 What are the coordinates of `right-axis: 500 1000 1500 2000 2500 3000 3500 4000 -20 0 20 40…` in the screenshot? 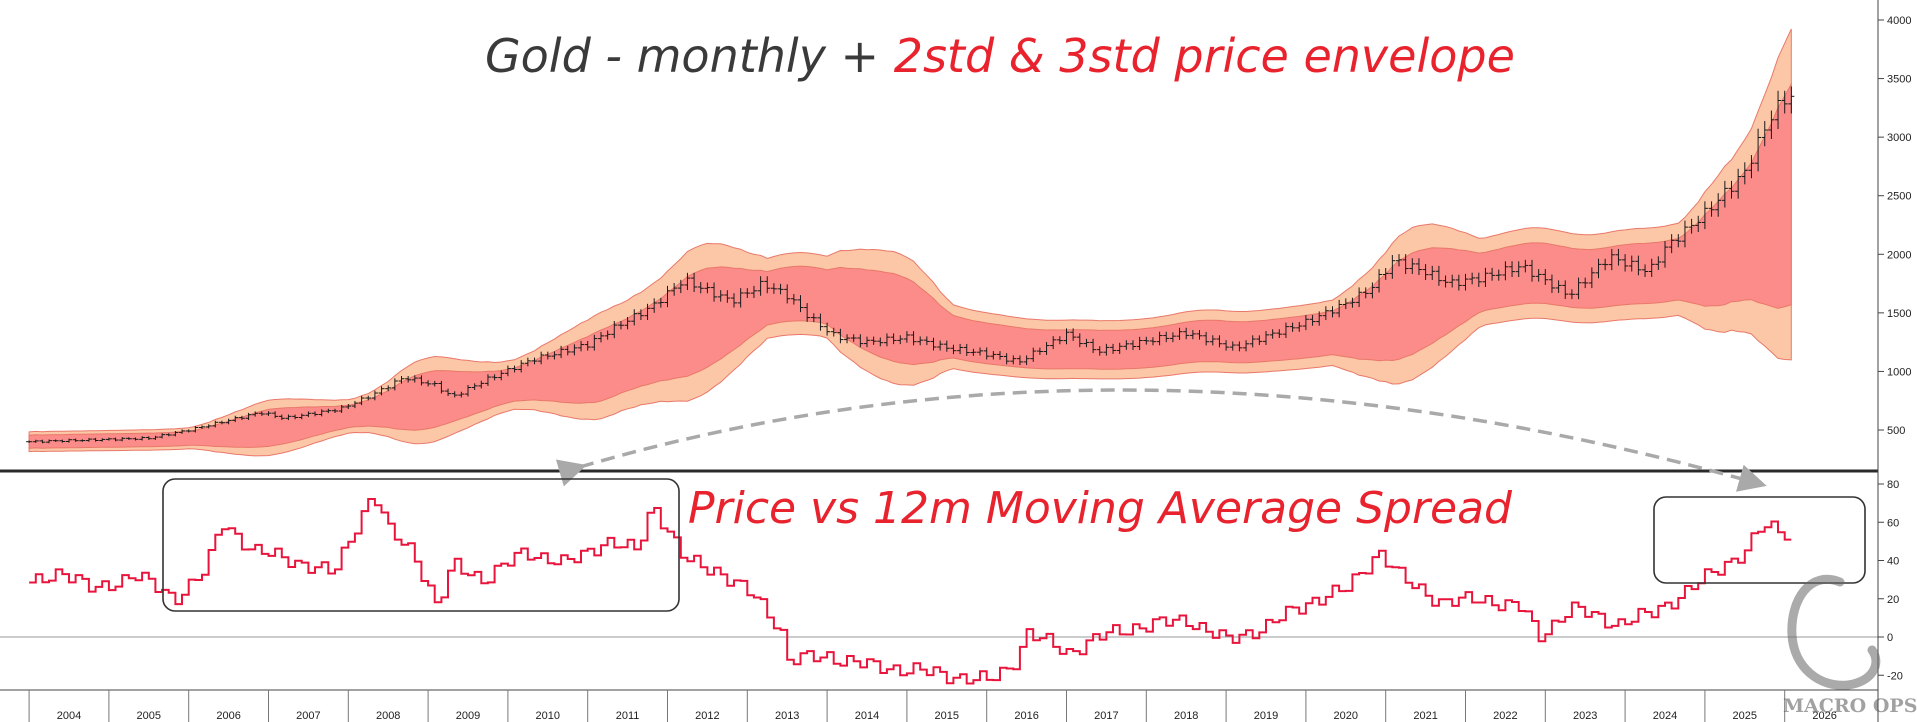 It's located at (1894, 361).